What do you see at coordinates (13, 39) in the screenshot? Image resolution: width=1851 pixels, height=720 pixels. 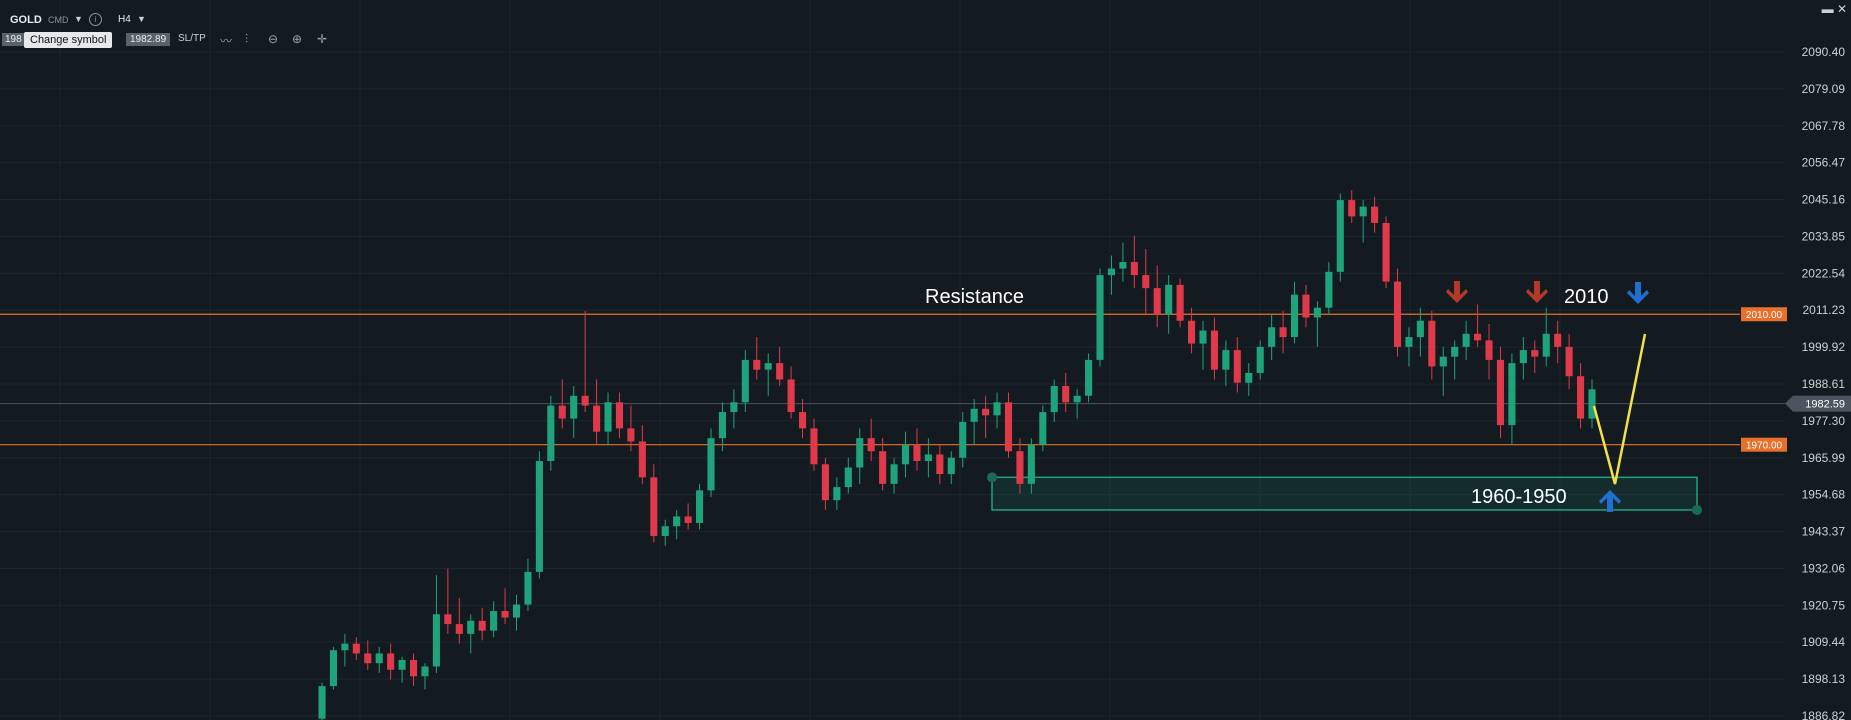 I see `bid-price-button: 198` at bounding box center [13, 39].